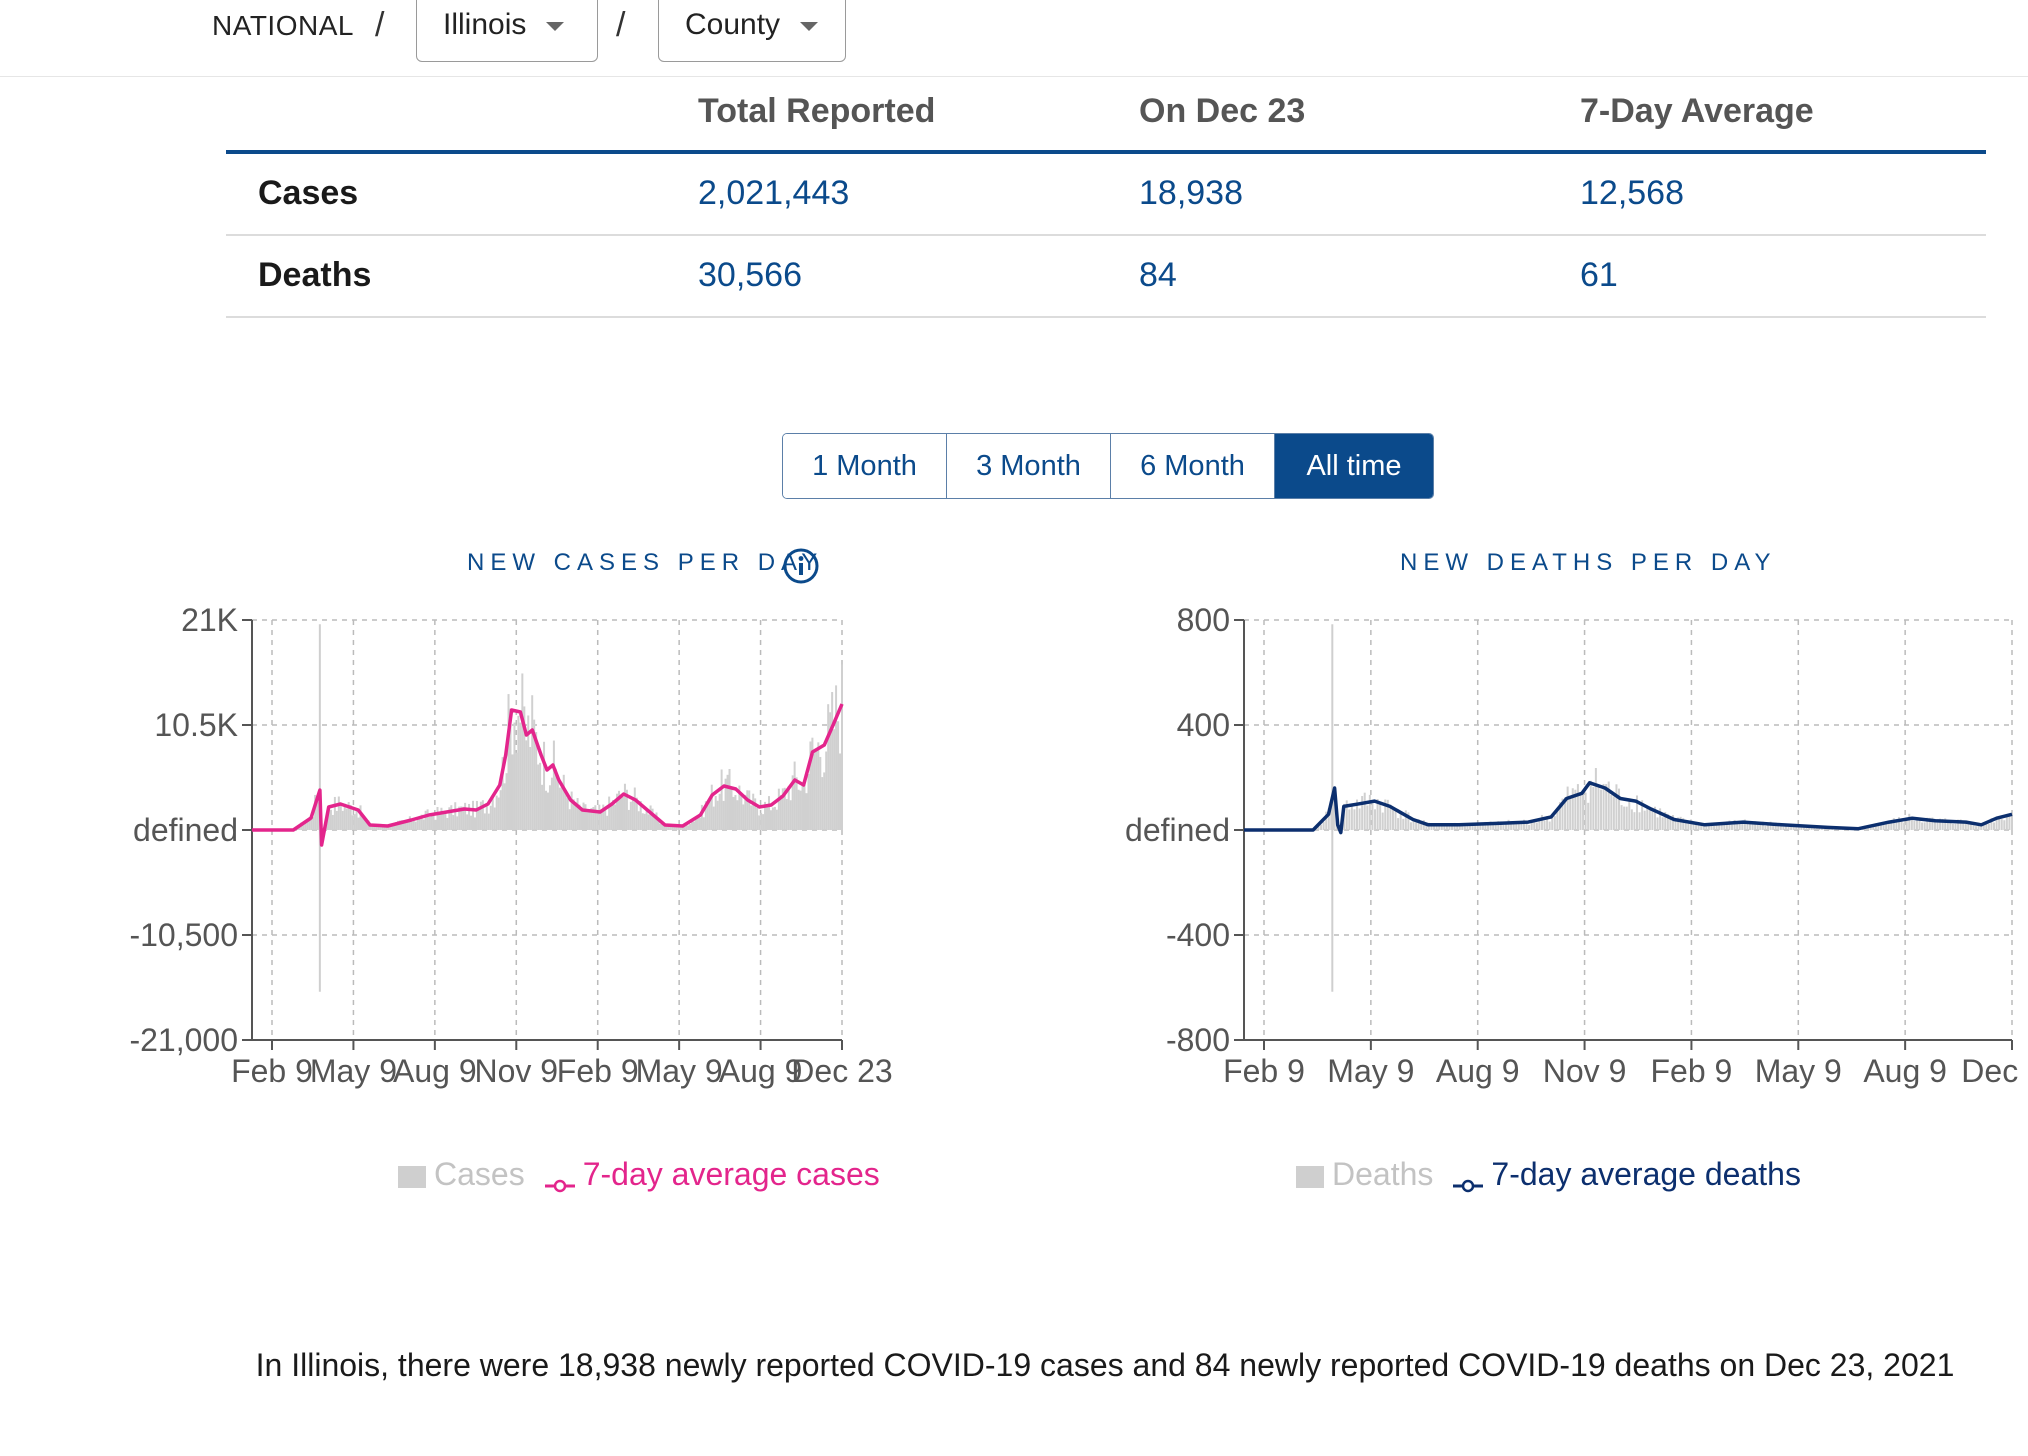 This screenshot has width=2028, height=1456. What do you see at coordinates (283, 25) in the screenshot?
I see `breadcrumb-national-link: NATIONAL` at bounding box center [283, 25].